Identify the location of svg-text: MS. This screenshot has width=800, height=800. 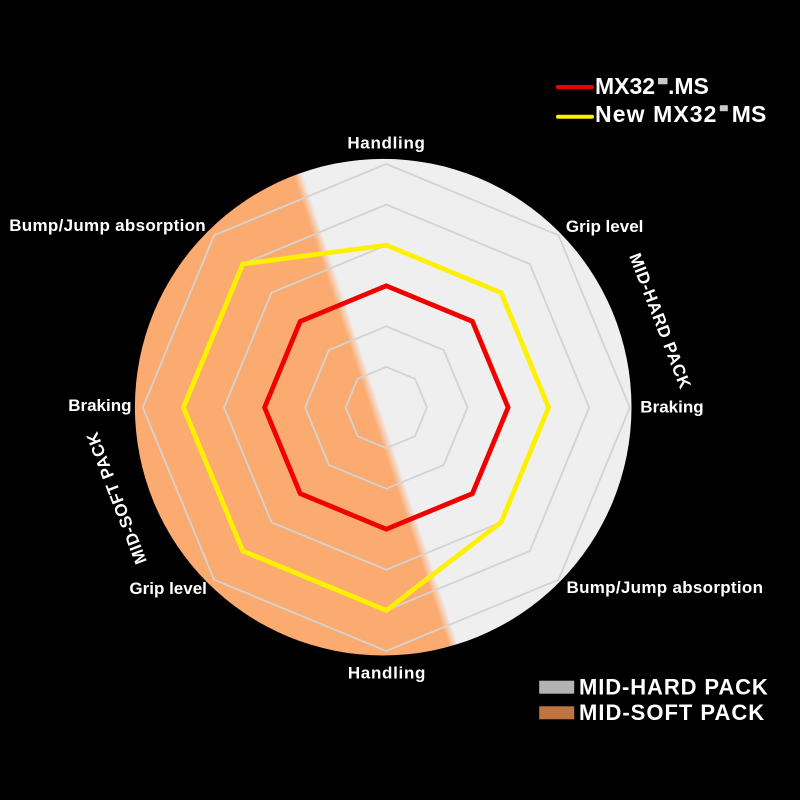
(749, 114).